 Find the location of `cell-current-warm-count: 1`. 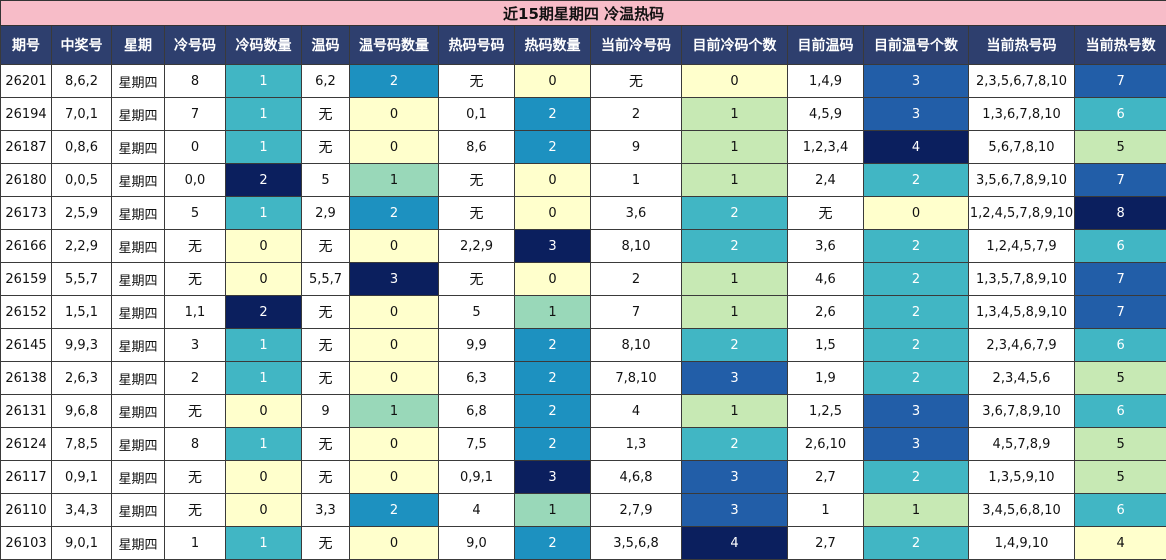

cell-current-warm-count: 1 is located at coordinates (916, 510).